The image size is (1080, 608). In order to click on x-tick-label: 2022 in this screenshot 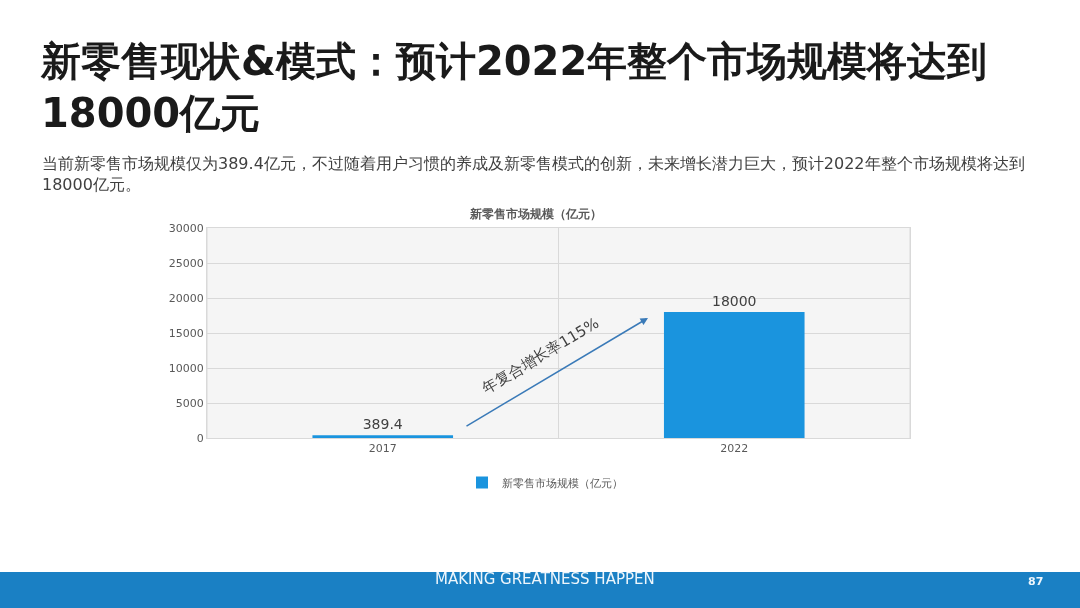, I will do `click(734, 449)`.